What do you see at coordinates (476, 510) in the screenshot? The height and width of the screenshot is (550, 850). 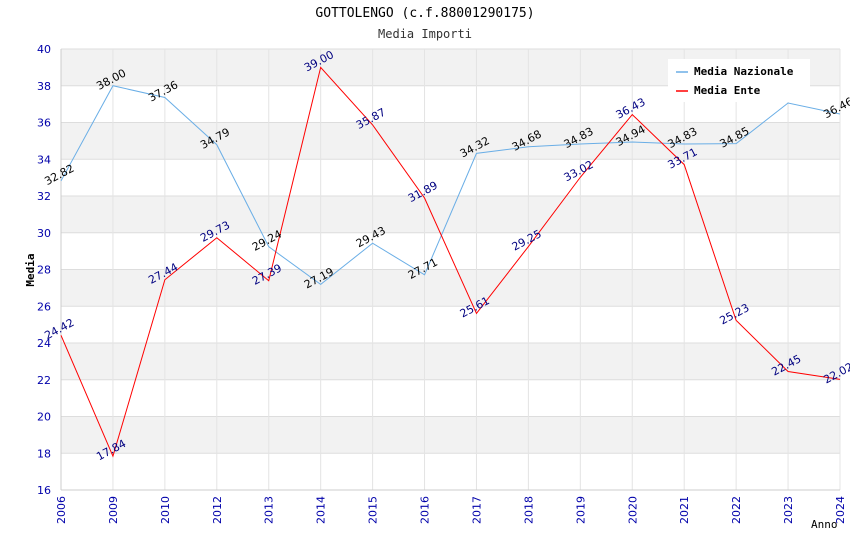 I see `x-tick-label: 2017` at bounding box center [476, 510].